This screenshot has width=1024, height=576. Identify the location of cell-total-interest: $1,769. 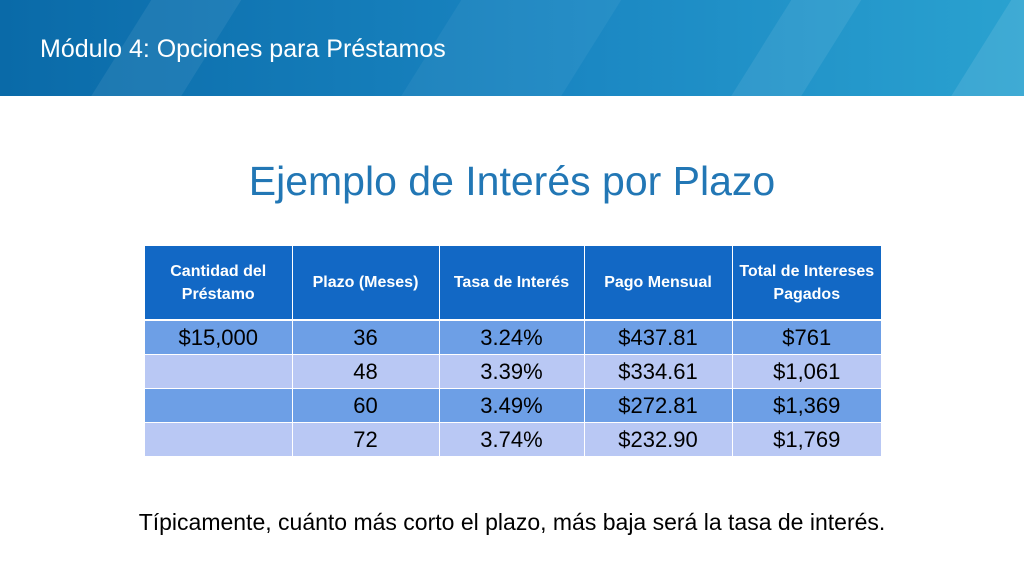
(806, 439).